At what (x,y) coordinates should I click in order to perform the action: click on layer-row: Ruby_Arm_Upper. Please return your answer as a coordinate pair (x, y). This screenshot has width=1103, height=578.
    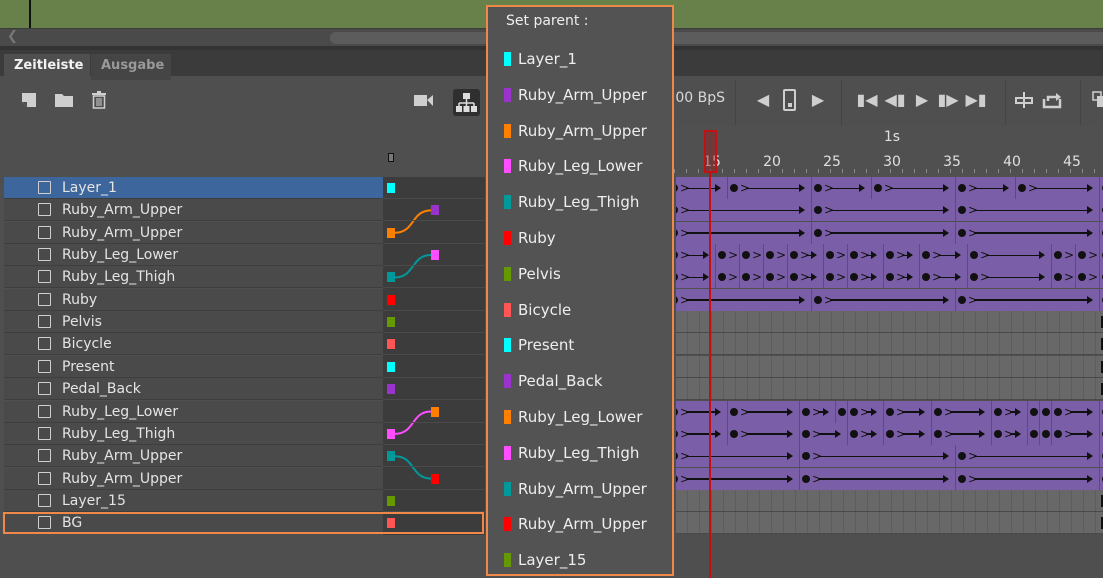
    Looking at the image, I should click on (193, 232).